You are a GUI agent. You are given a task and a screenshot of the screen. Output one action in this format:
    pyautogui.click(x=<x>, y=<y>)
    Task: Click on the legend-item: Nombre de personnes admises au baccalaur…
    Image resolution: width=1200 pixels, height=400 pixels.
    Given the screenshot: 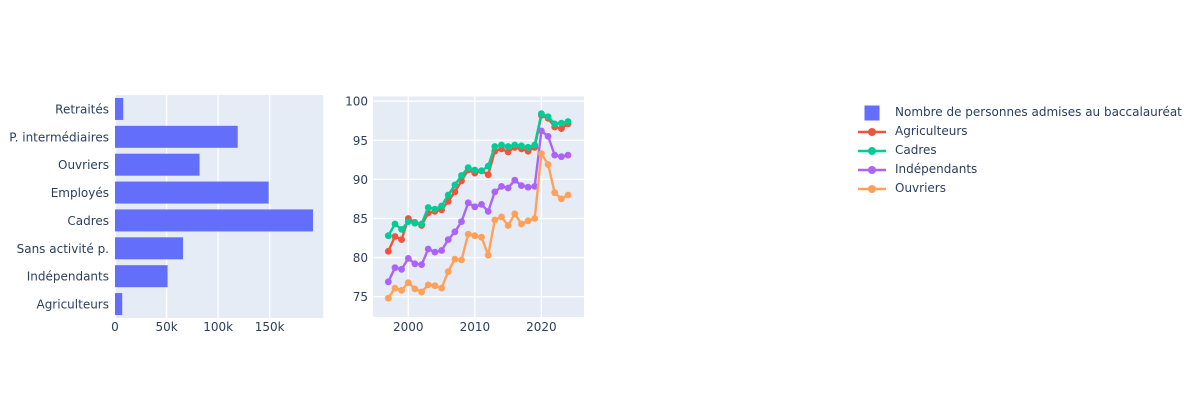 What is the action you would take?
    pyautogui.click(x=1019, y=112)
    